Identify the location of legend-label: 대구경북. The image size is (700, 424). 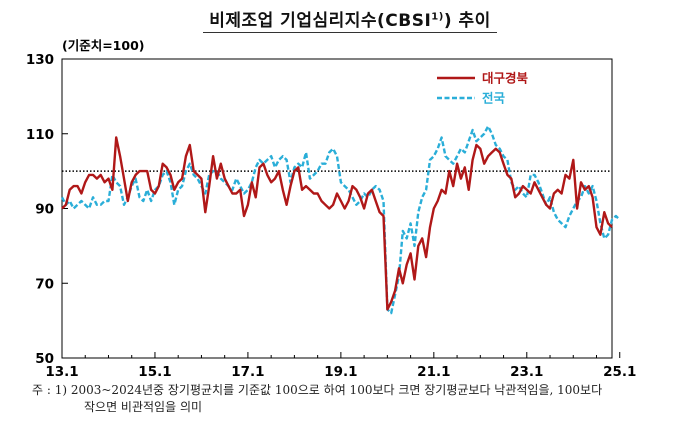
(505, 78).